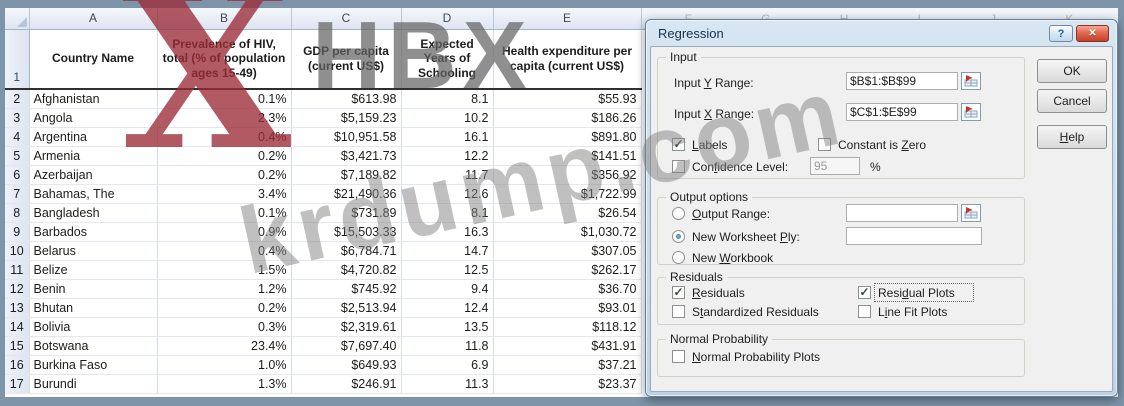 The width and height of the screenshot is (1124, 406). I want to click on row-number: 4, so click(17, 137).